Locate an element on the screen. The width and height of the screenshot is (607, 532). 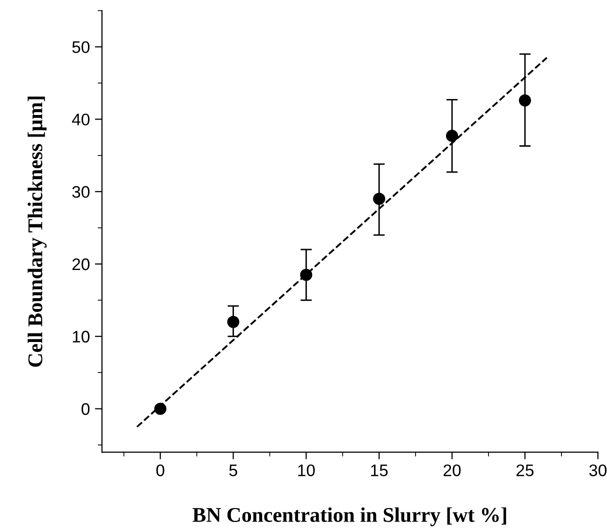
y-tick-label: 30 is located at coordinates (81, 192).